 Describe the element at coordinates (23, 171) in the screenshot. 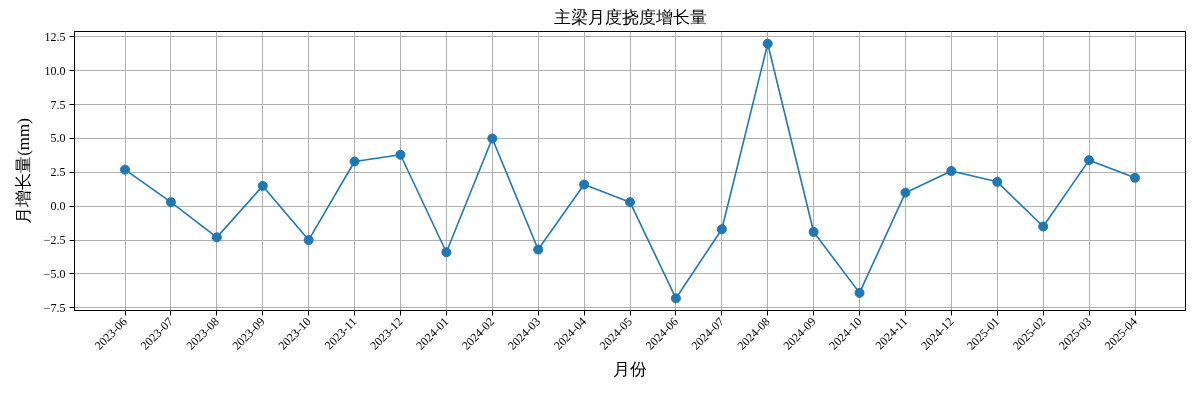

I see `y-axis-title: 月增长量(mm)` at that location.